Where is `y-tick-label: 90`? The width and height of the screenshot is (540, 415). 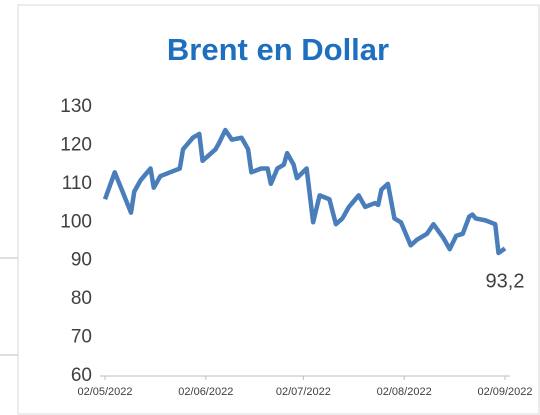
y-tick-label: 90 is located at coordinates (81, 260).